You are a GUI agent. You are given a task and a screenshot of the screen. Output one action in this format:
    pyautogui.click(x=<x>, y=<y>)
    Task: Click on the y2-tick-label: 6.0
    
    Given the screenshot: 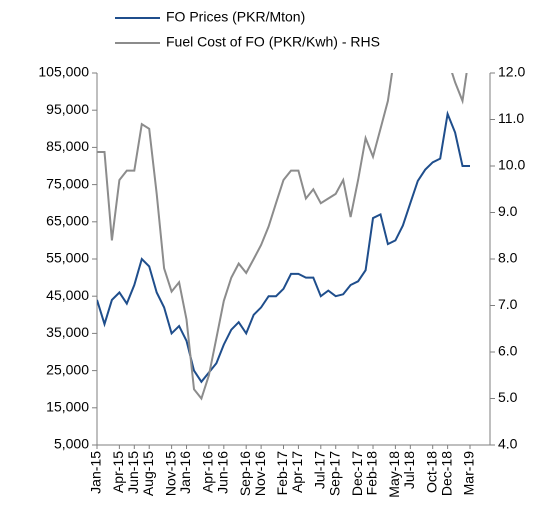 What is the action you would take?
    pyautogui.click(x=508, y=351)
    